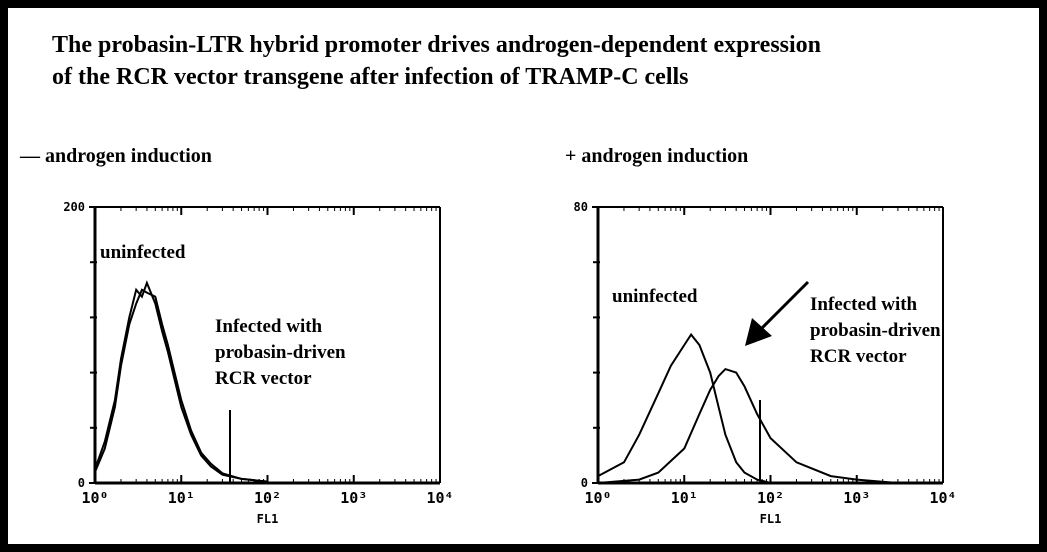 The height and width of the screenshot is (552, 1047). Describe the element at coordinates (581, 207) in the screenshot. I see `y-tick-label: 80` at that location.